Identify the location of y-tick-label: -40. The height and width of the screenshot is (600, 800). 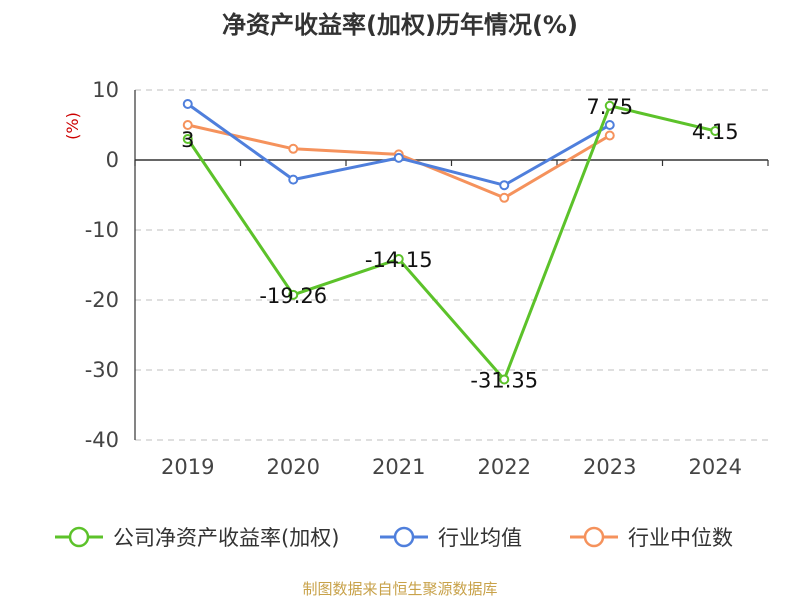
(102, 440).